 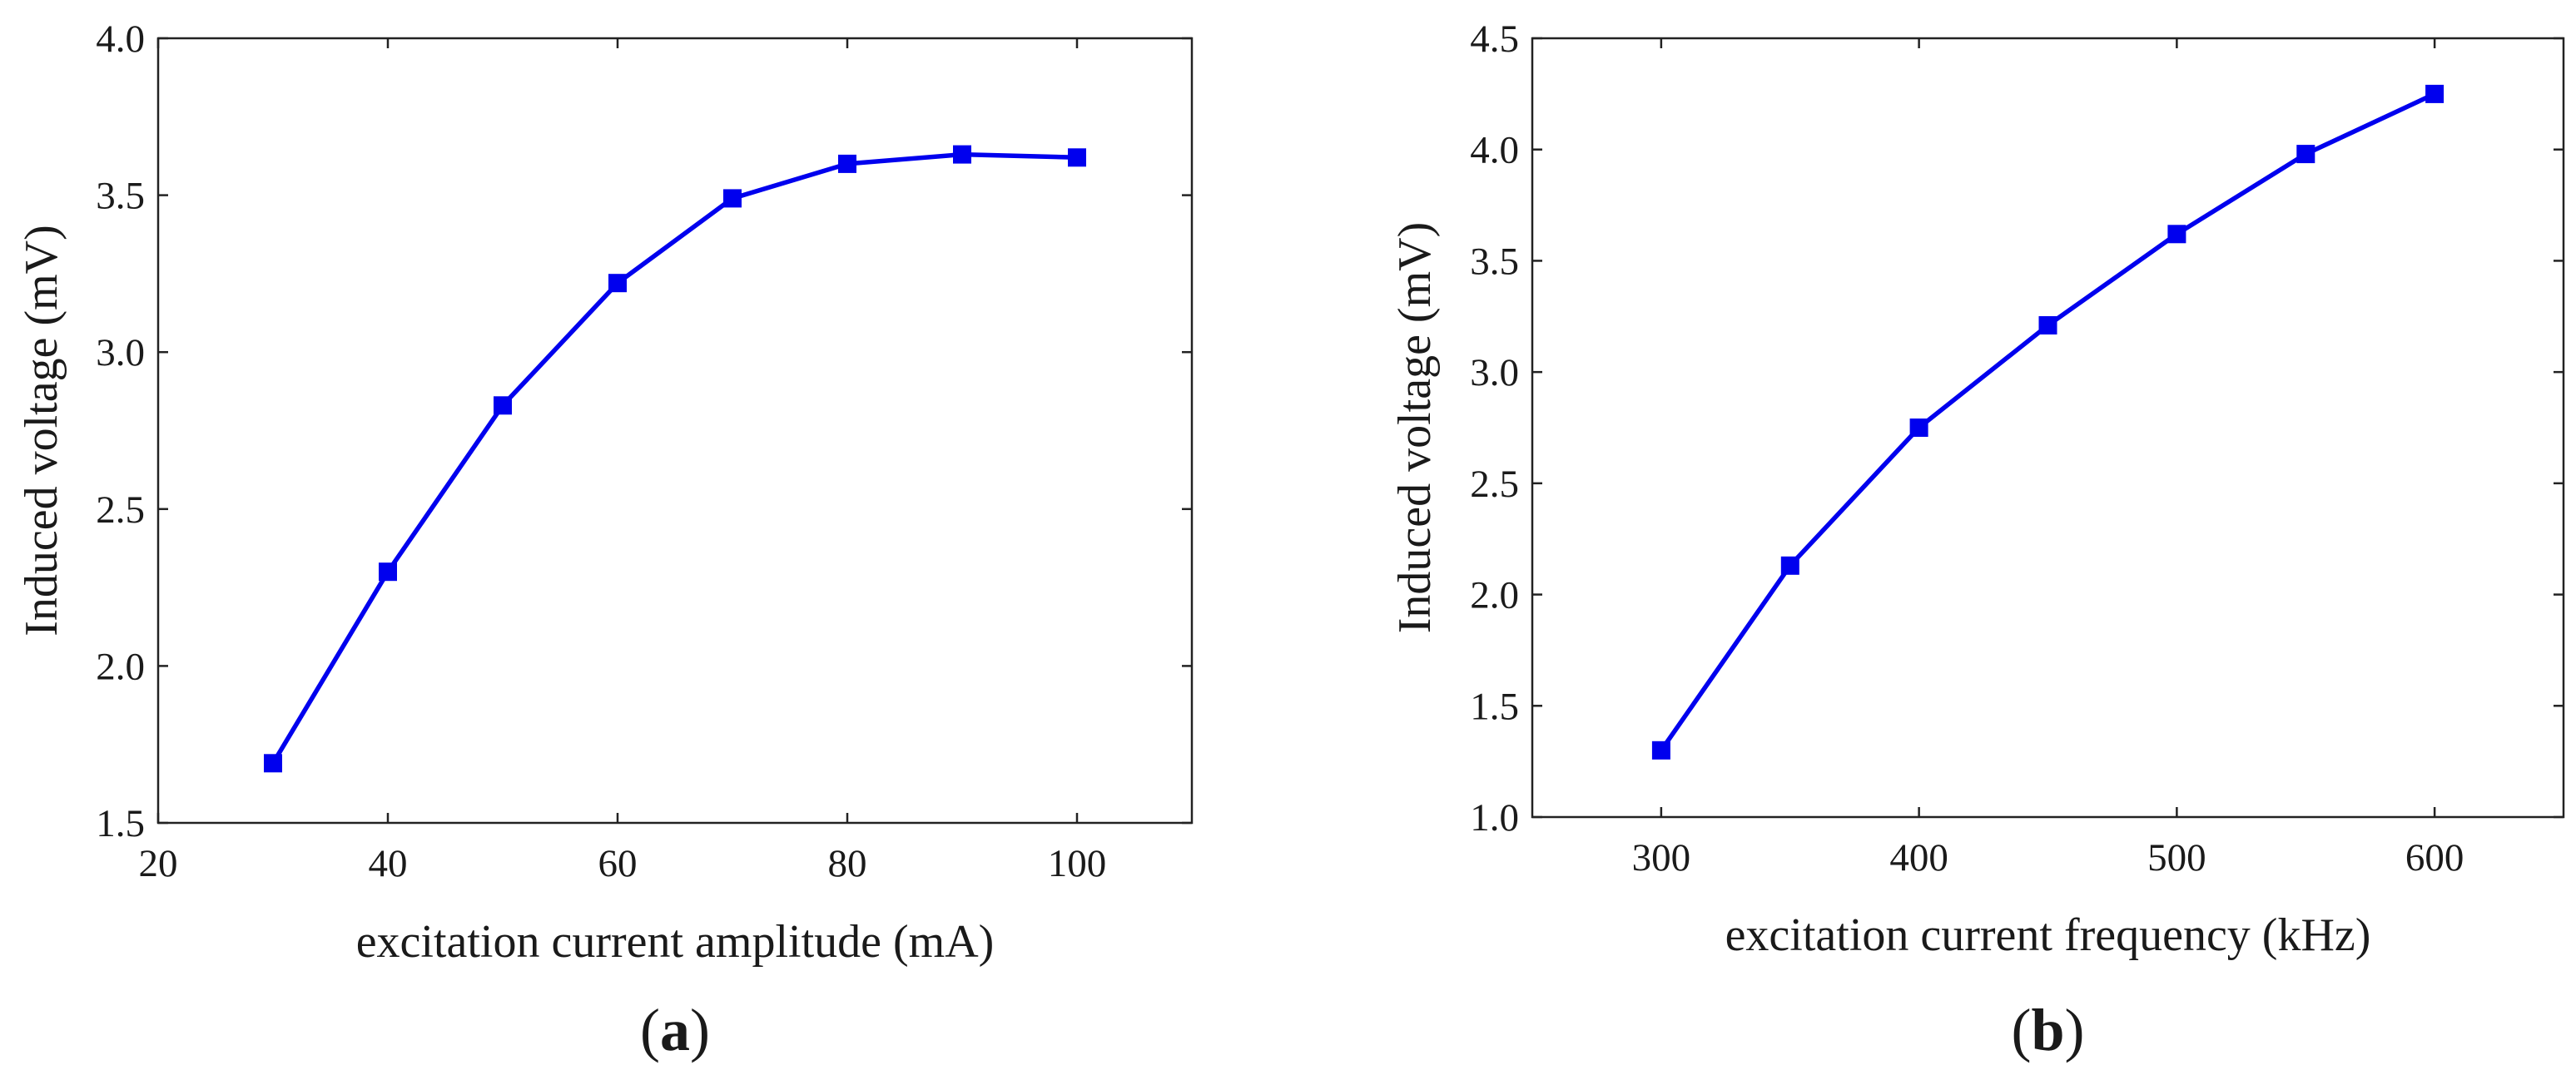 I want to click on x-tick-label: 300, so click(x=1661, y=858).